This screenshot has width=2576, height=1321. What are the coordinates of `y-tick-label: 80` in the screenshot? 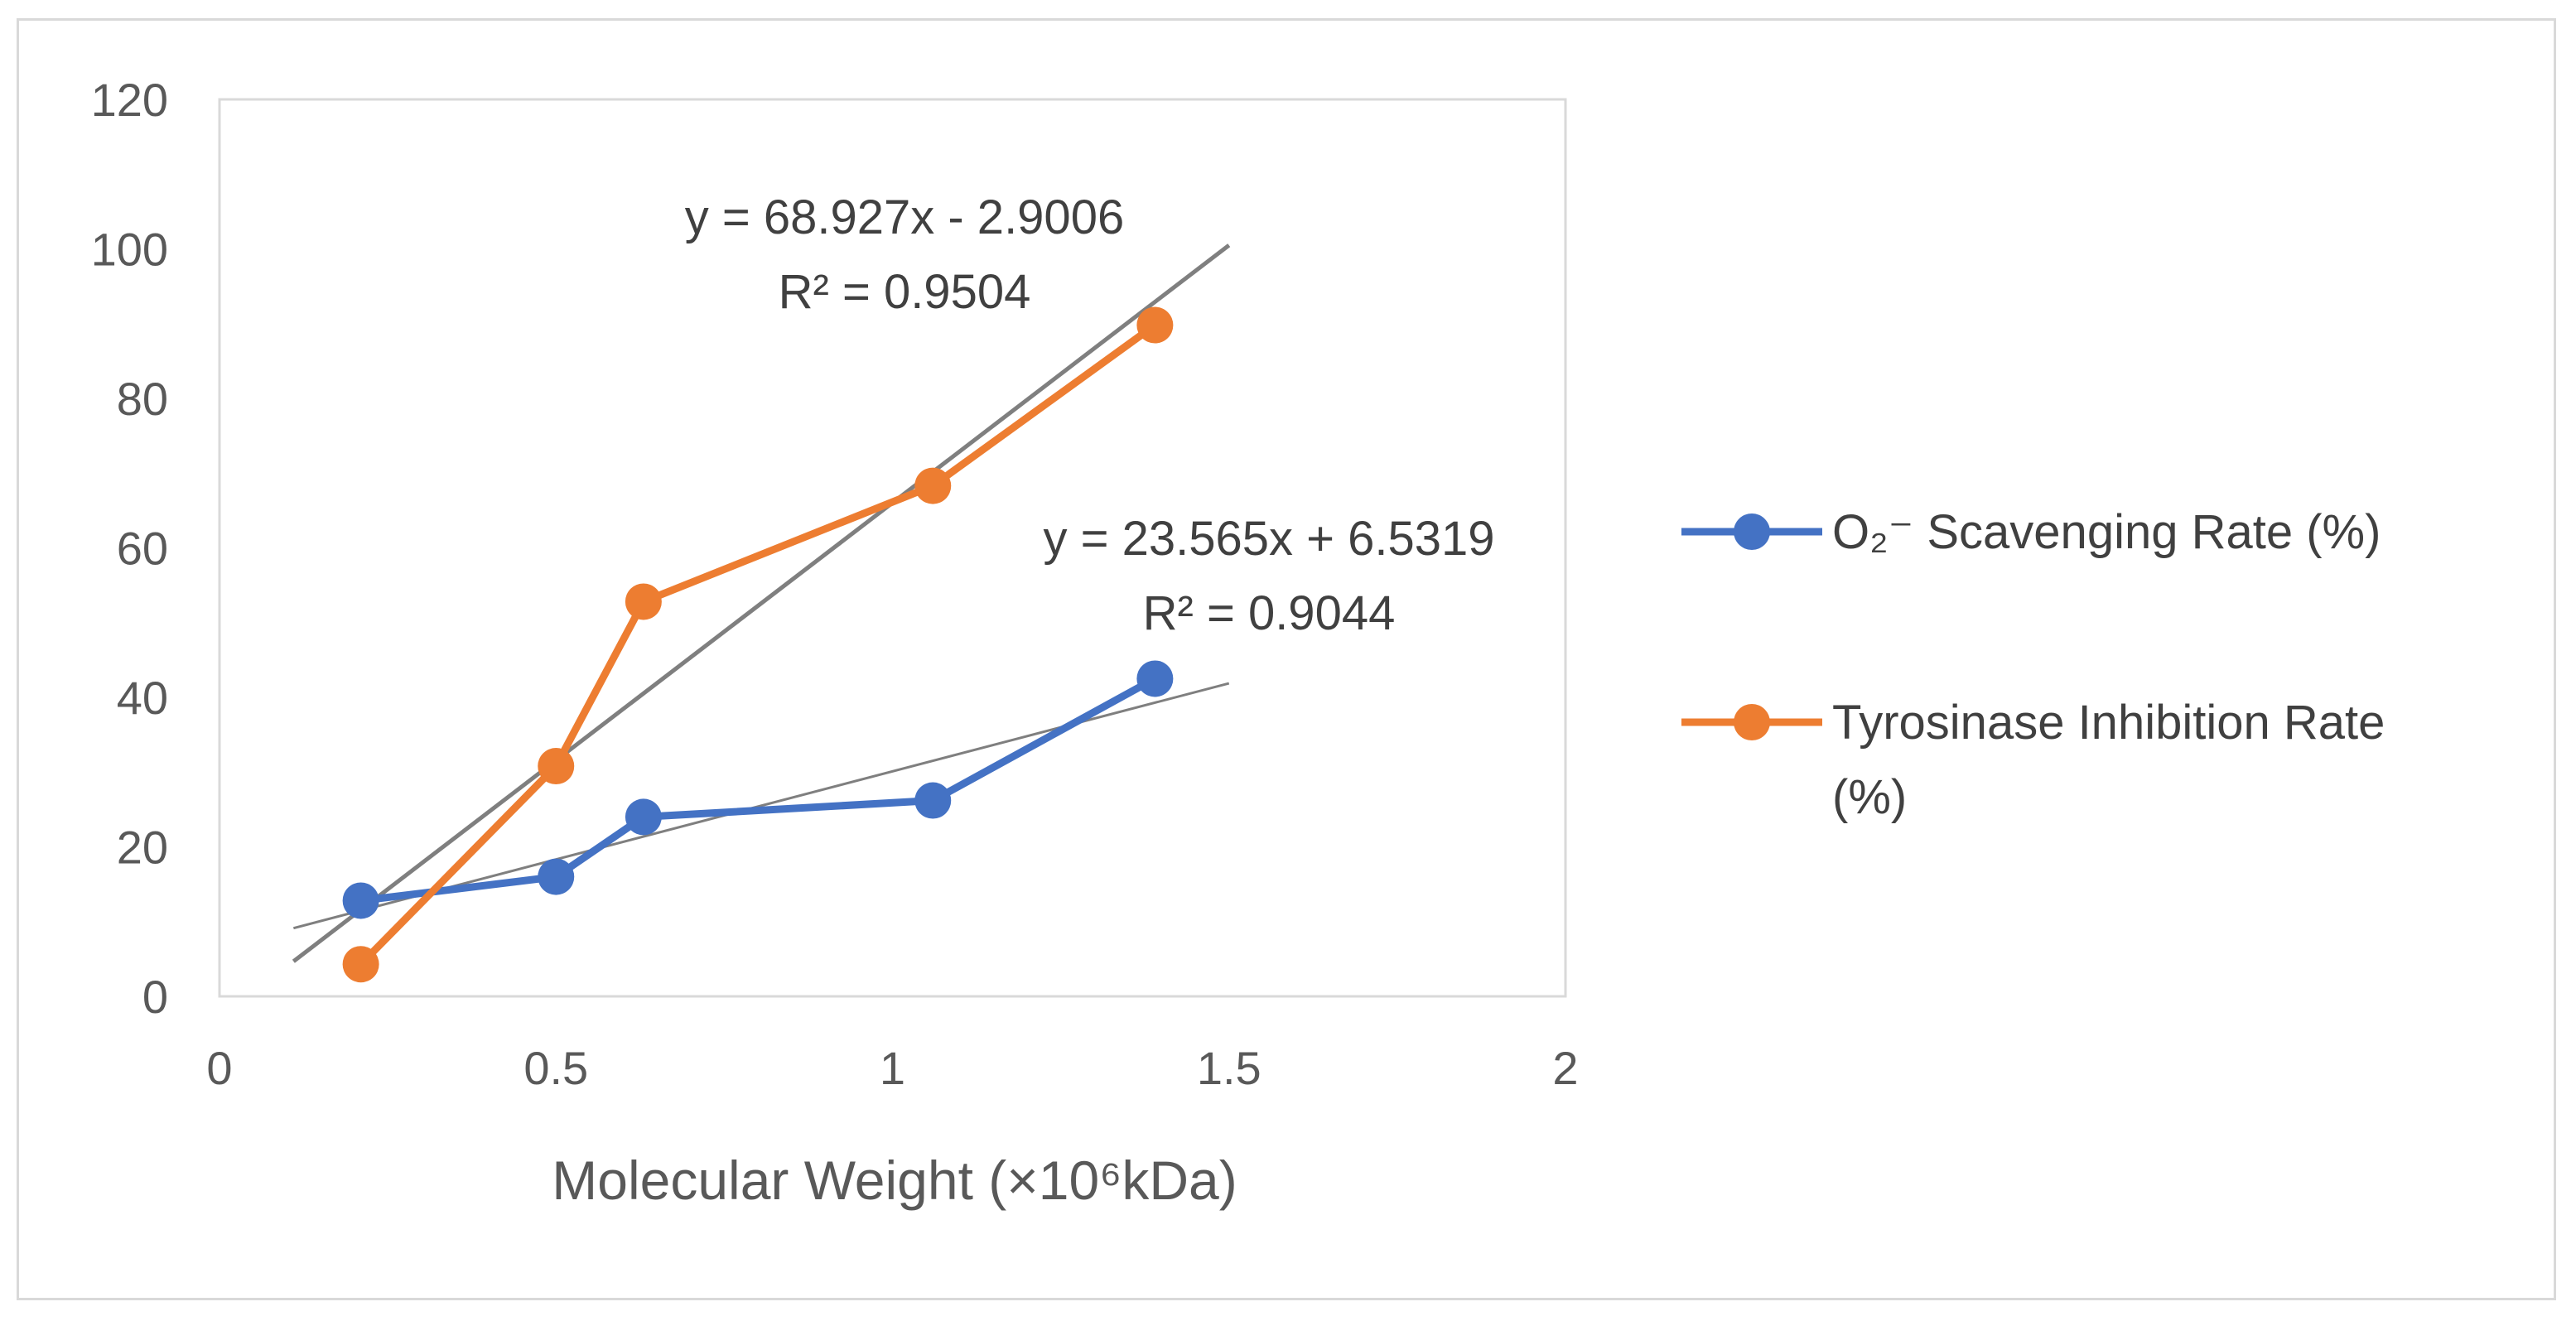 It's located at (142, 399).